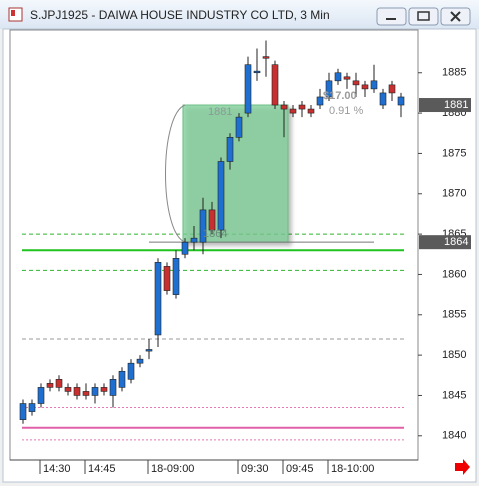 Image resolution: width=479 pixels, height=486 pixels. I want to click on price-marker-label: 1864, so click(456, 242).